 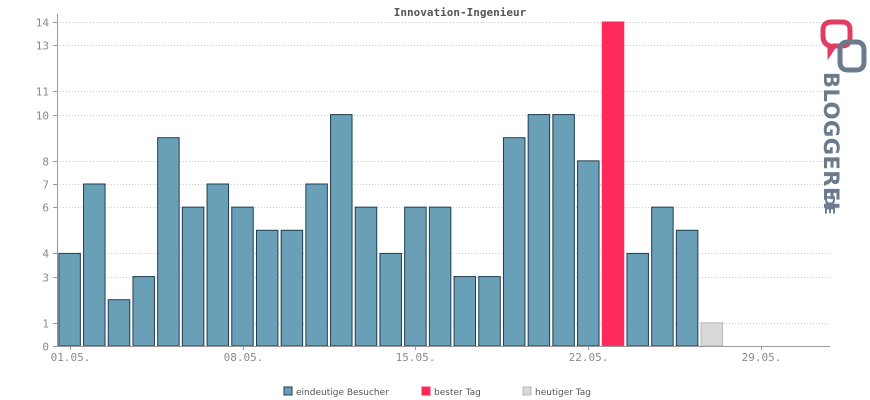 I want to click on x-axis-ticks: 01.05. 08.05. 15.05. 22.05. 29.05., so click(x=416, y=355).